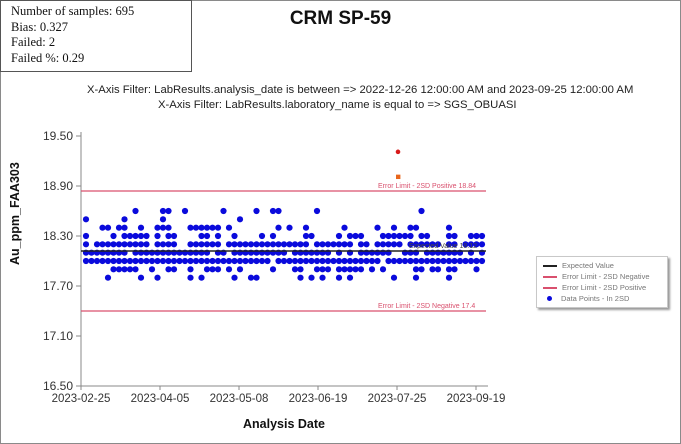 The width and height of the screenshot is (681, 444). Describe the element at coordinates (550, 287) in the screenshot. I see `positive-swatch-icon` at that location.